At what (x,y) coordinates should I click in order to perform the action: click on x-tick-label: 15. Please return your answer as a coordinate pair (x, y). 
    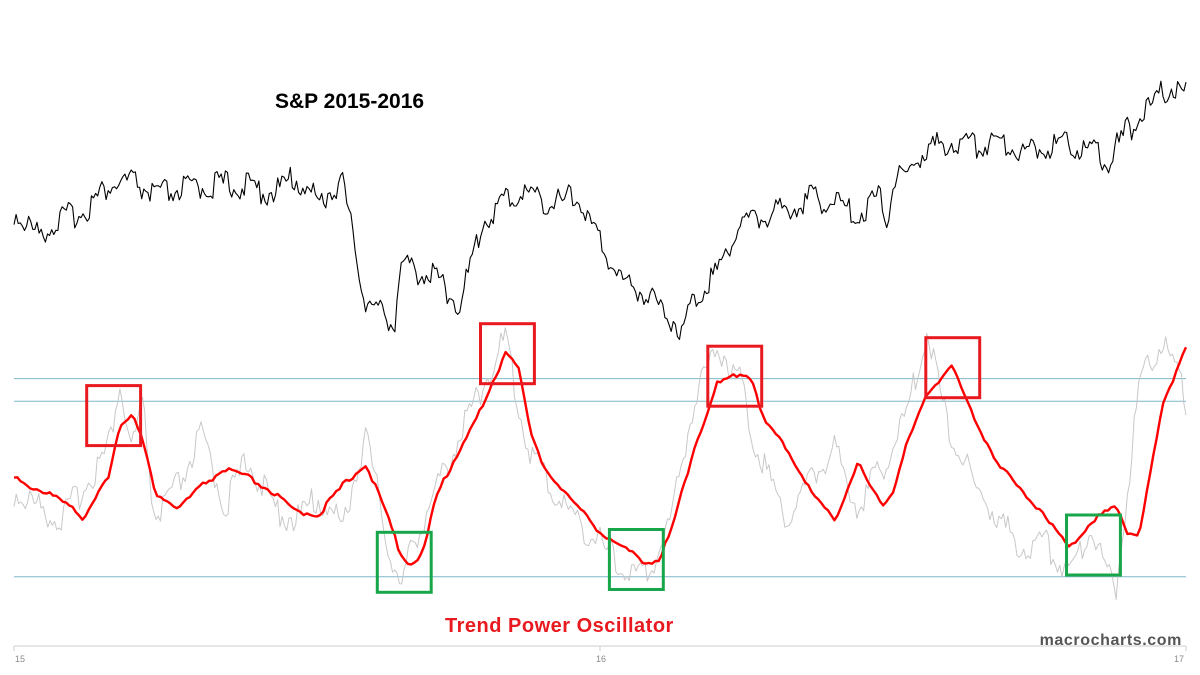
    Looking at the image, I should click on (20, 659).